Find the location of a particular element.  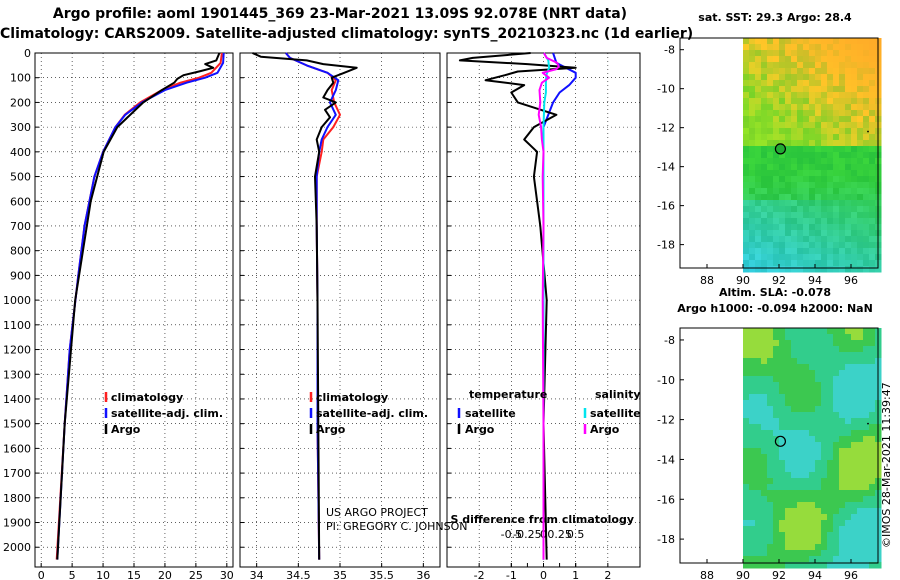

x-tick-label: 10 is located at coordinates (103, 574).